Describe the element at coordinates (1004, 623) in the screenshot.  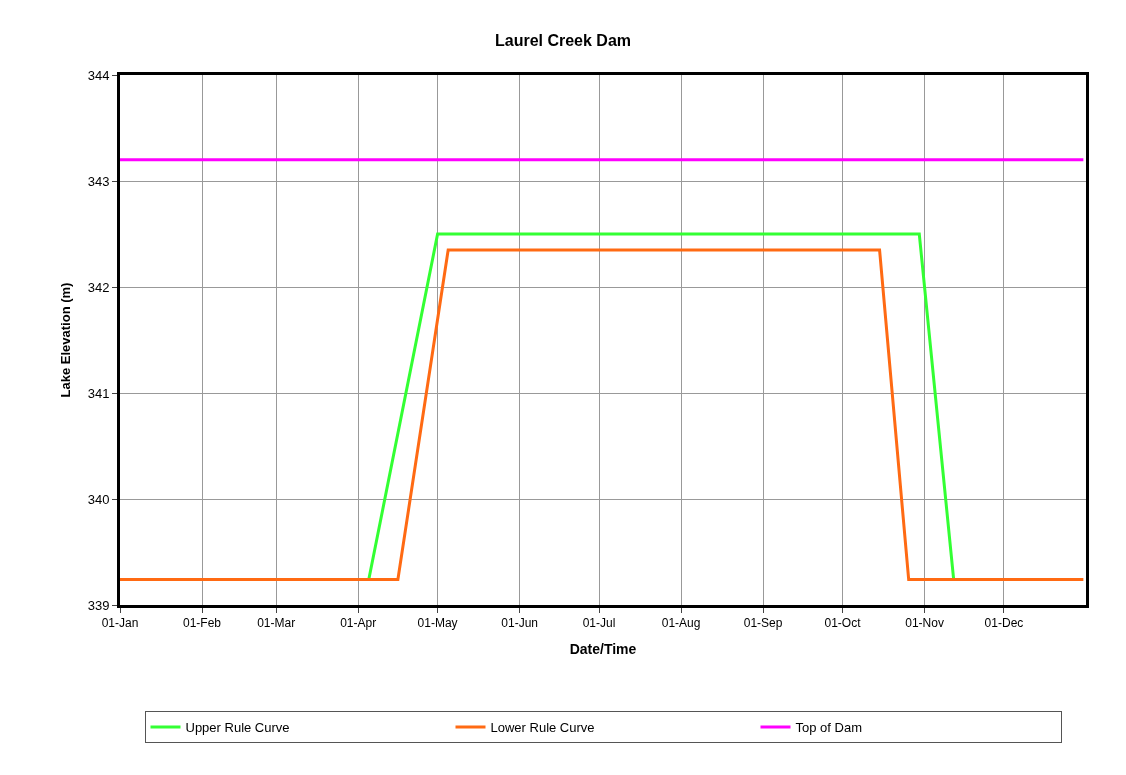
I see `x-tick-label: 01-Dec` at that location.